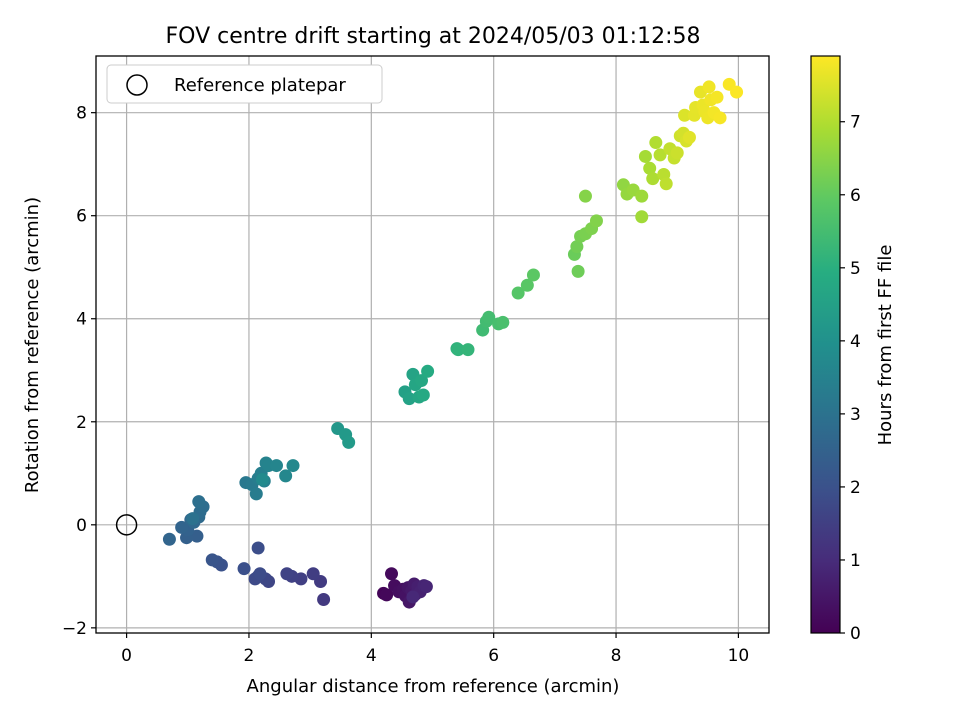  Describe the element at coordinates (32, 345) in the screenshot. I see `y-axis-label: Rotation from reference (arcmin)` at that location.